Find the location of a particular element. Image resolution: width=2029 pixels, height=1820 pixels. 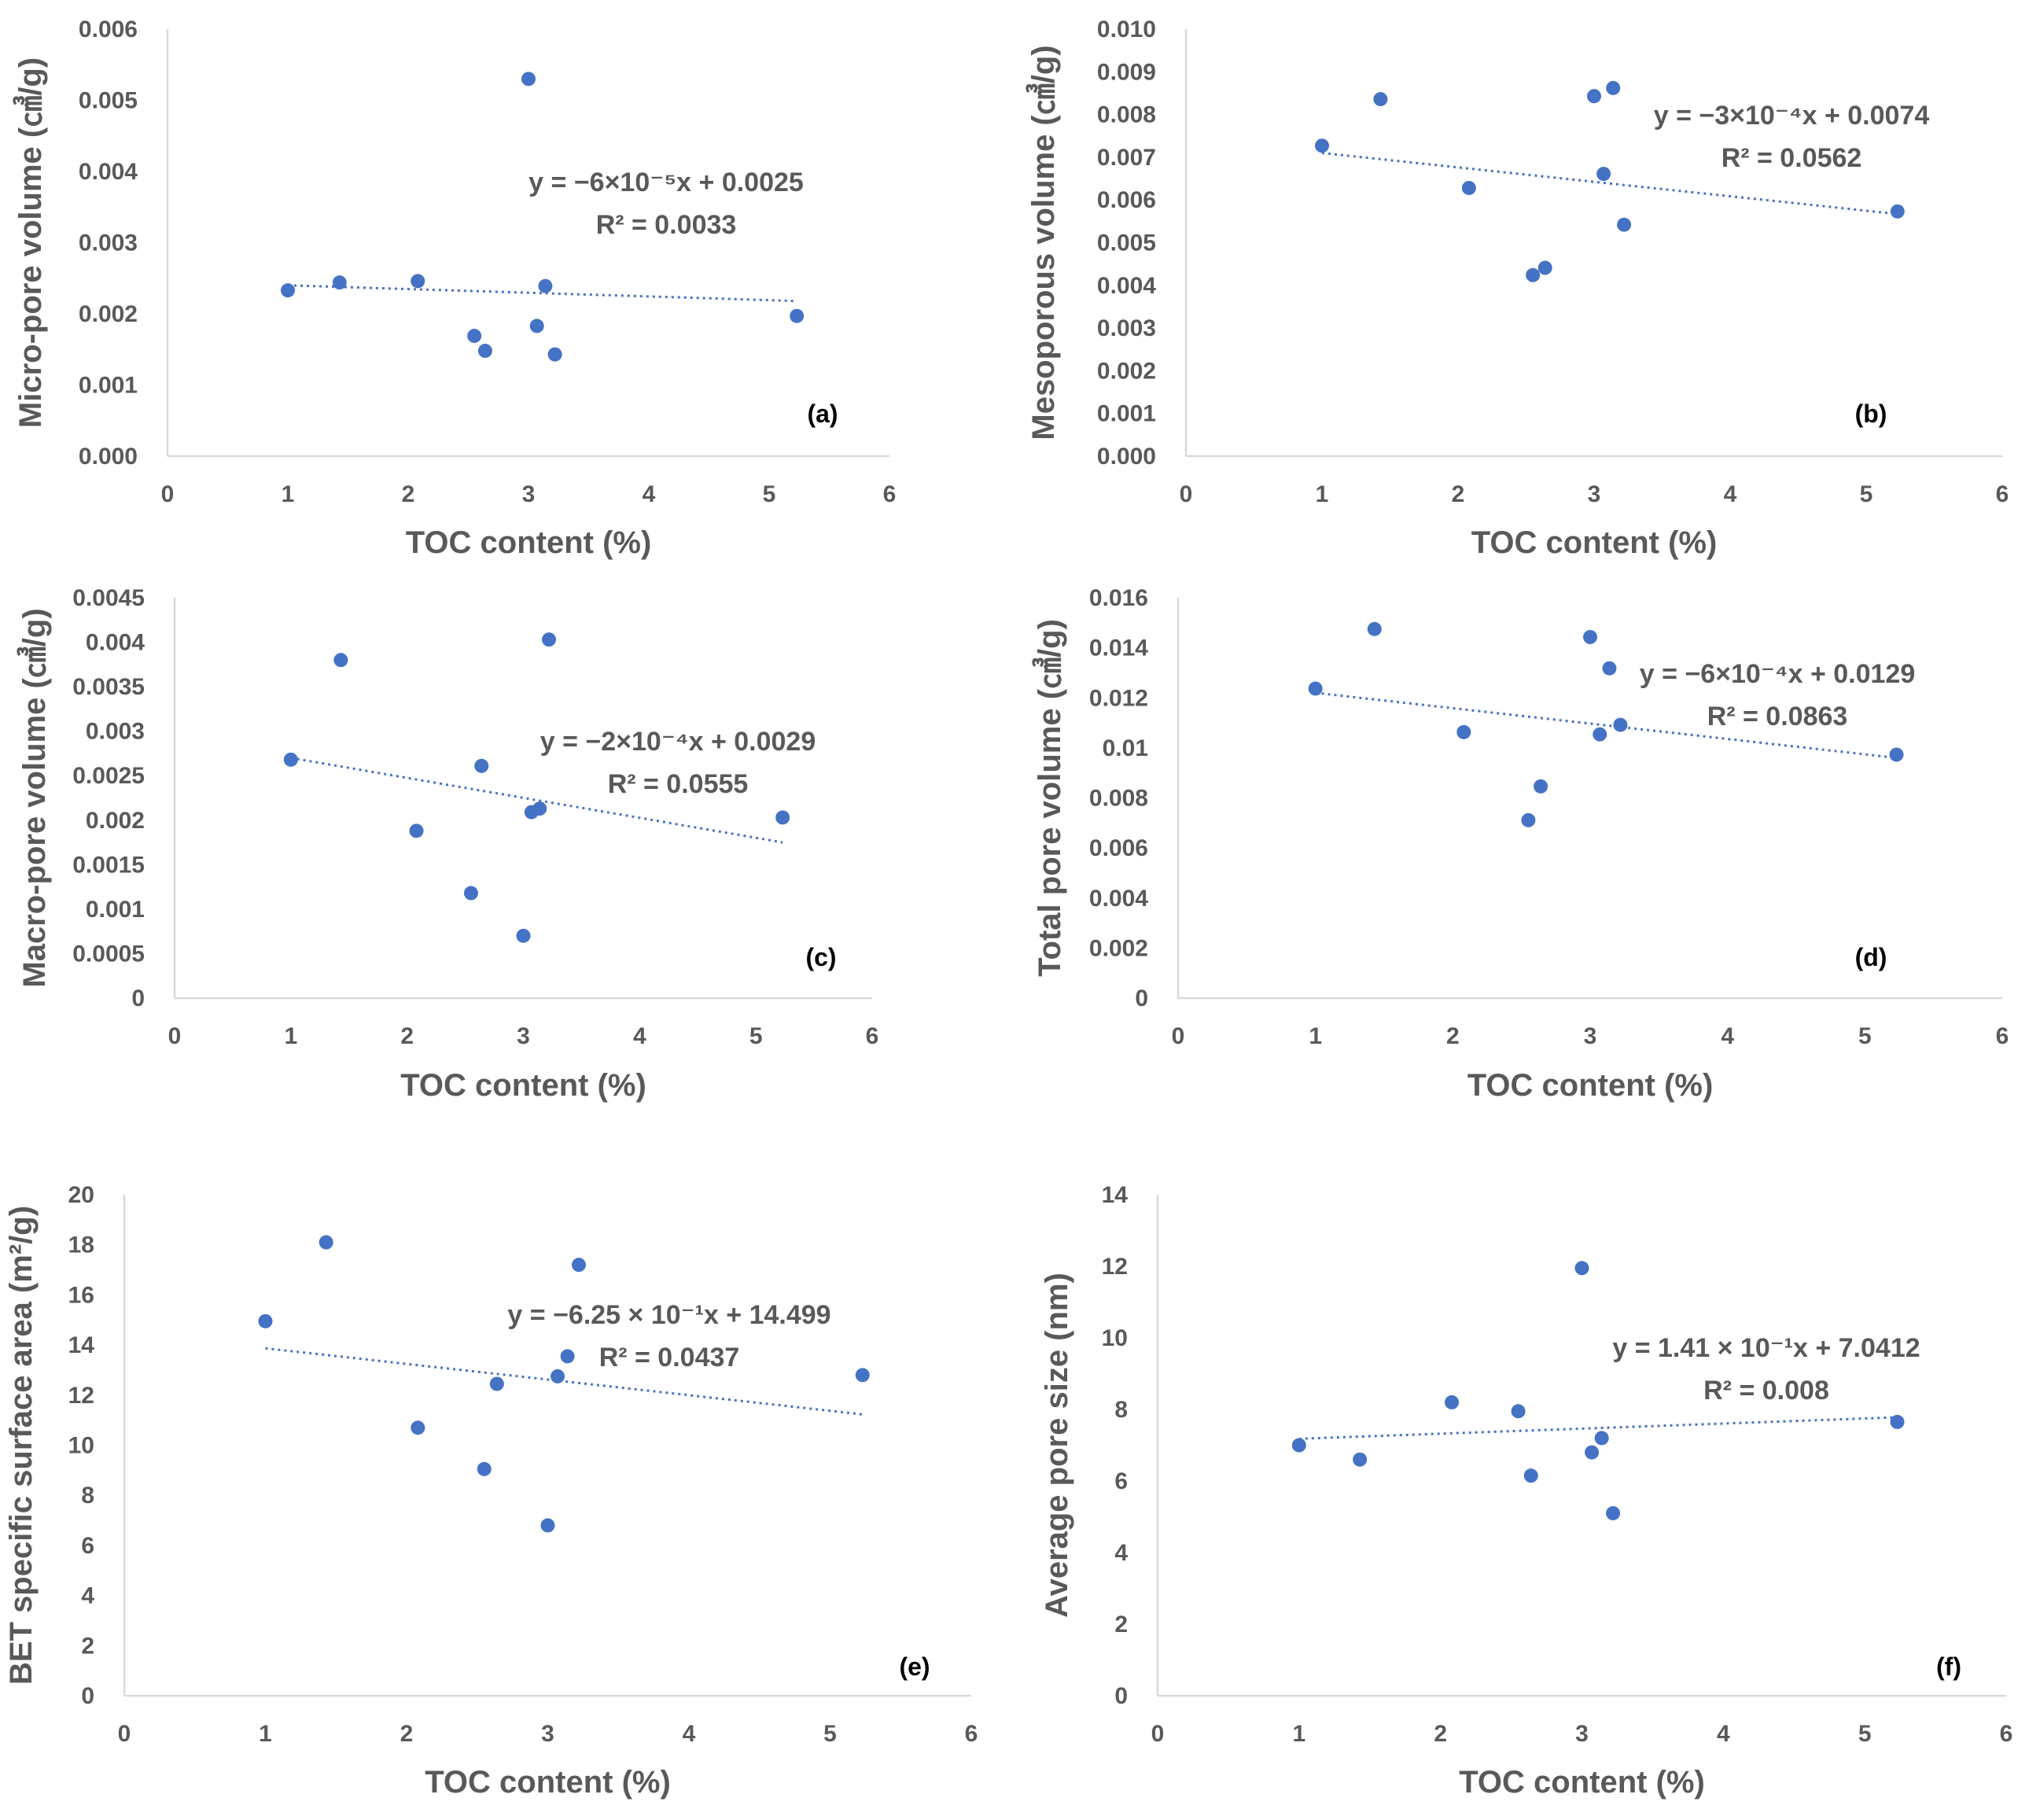

r-squared-label: R² = 0.0562 is located at coordinates (1792, 158).